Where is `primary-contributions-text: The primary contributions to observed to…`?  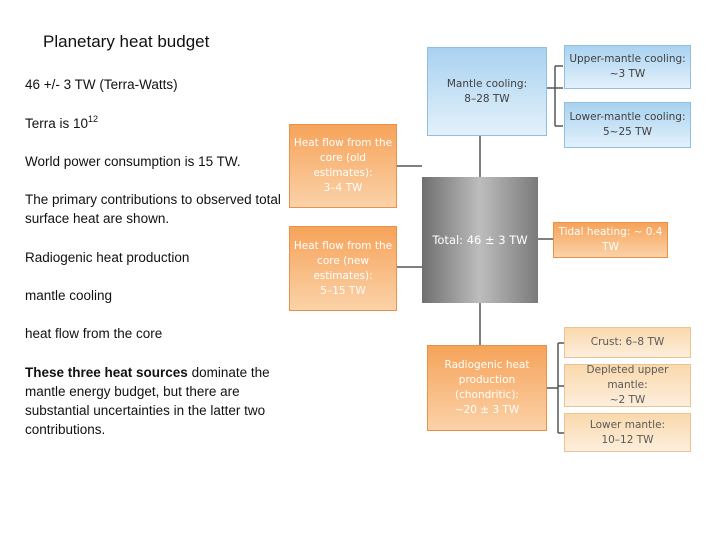 primary-contributions-text: The primary contributions to observed to… is located at coordinates (153, 209).